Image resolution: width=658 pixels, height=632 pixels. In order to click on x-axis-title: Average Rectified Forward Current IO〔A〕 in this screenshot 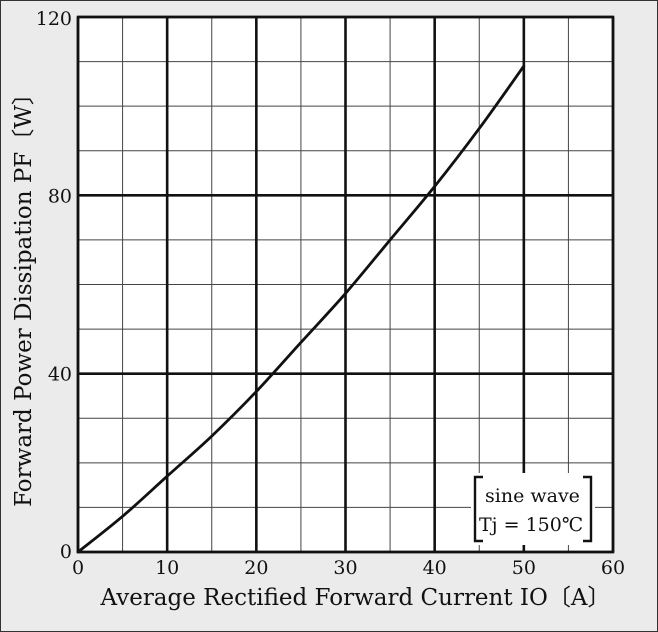, I will do `click(355, 598)`.